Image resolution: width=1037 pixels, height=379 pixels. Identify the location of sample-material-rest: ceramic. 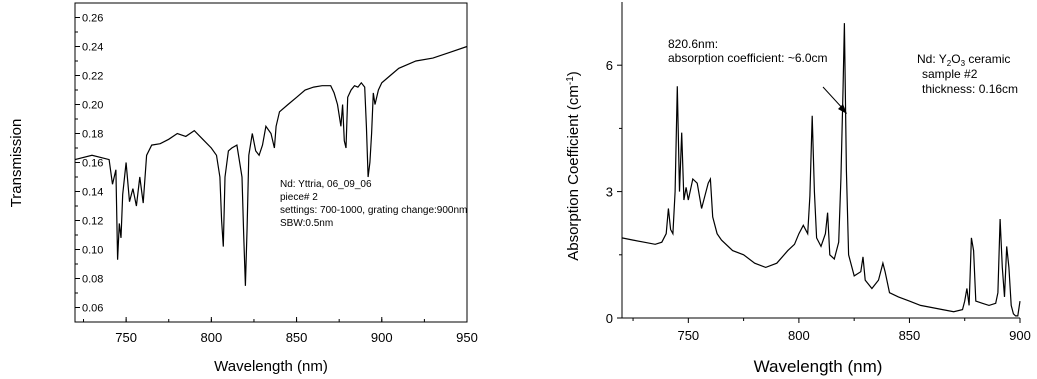
(987, 59).